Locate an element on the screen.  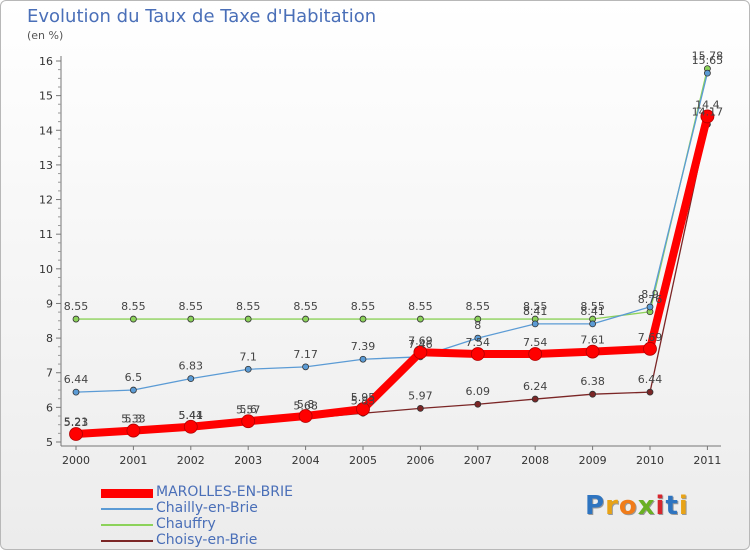
data-label: 6.09 is located at coordinates (478, 391).